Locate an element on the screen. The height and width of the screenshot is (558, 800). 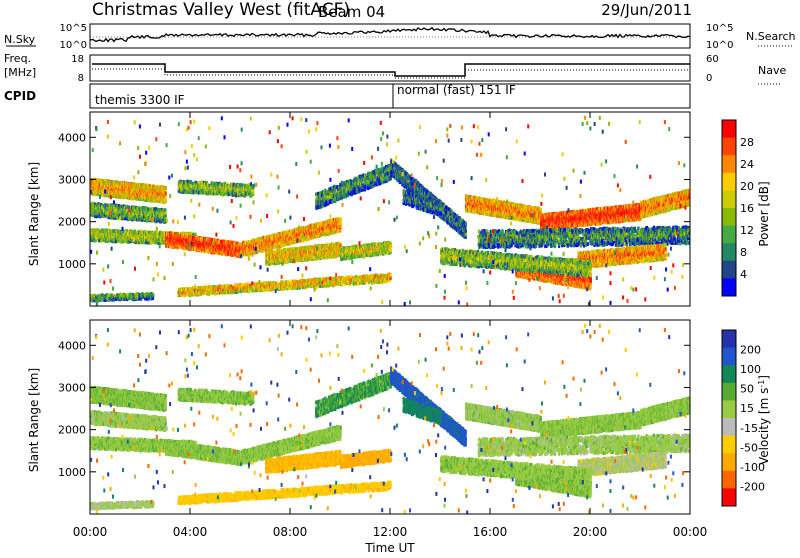
freq-line is located at coordinates (391, 70).